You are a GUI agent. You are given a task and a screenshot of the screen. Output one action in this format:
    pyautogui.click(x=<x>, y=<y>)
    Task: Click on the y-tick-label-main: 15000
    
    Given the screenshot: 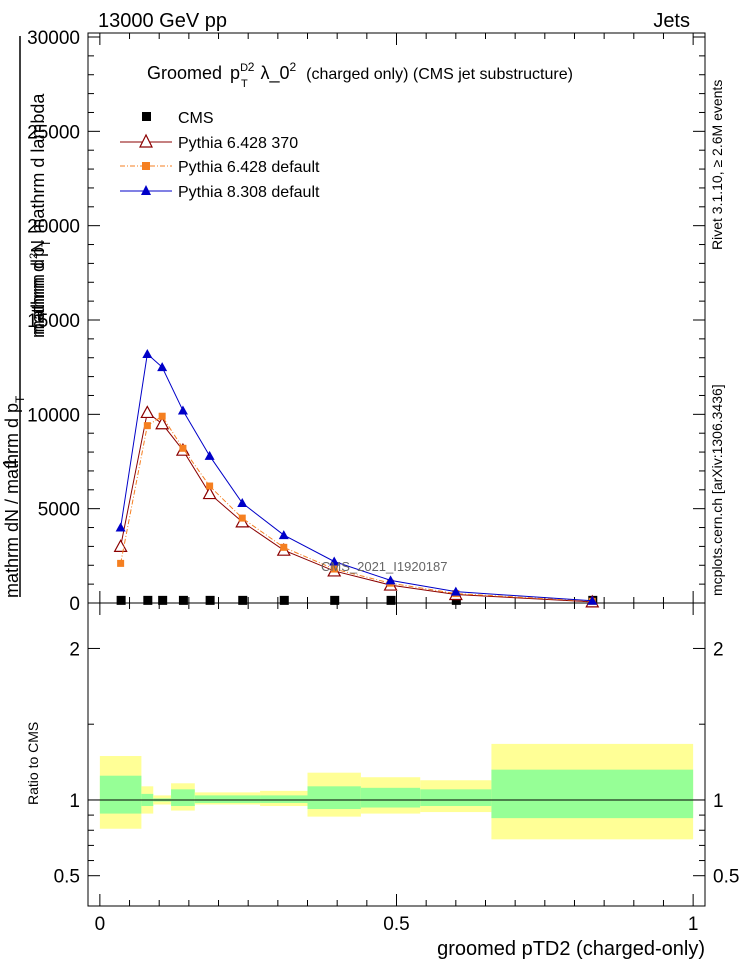 What is the action you would take?
    pyautogui.click(x=53, y=321)
    